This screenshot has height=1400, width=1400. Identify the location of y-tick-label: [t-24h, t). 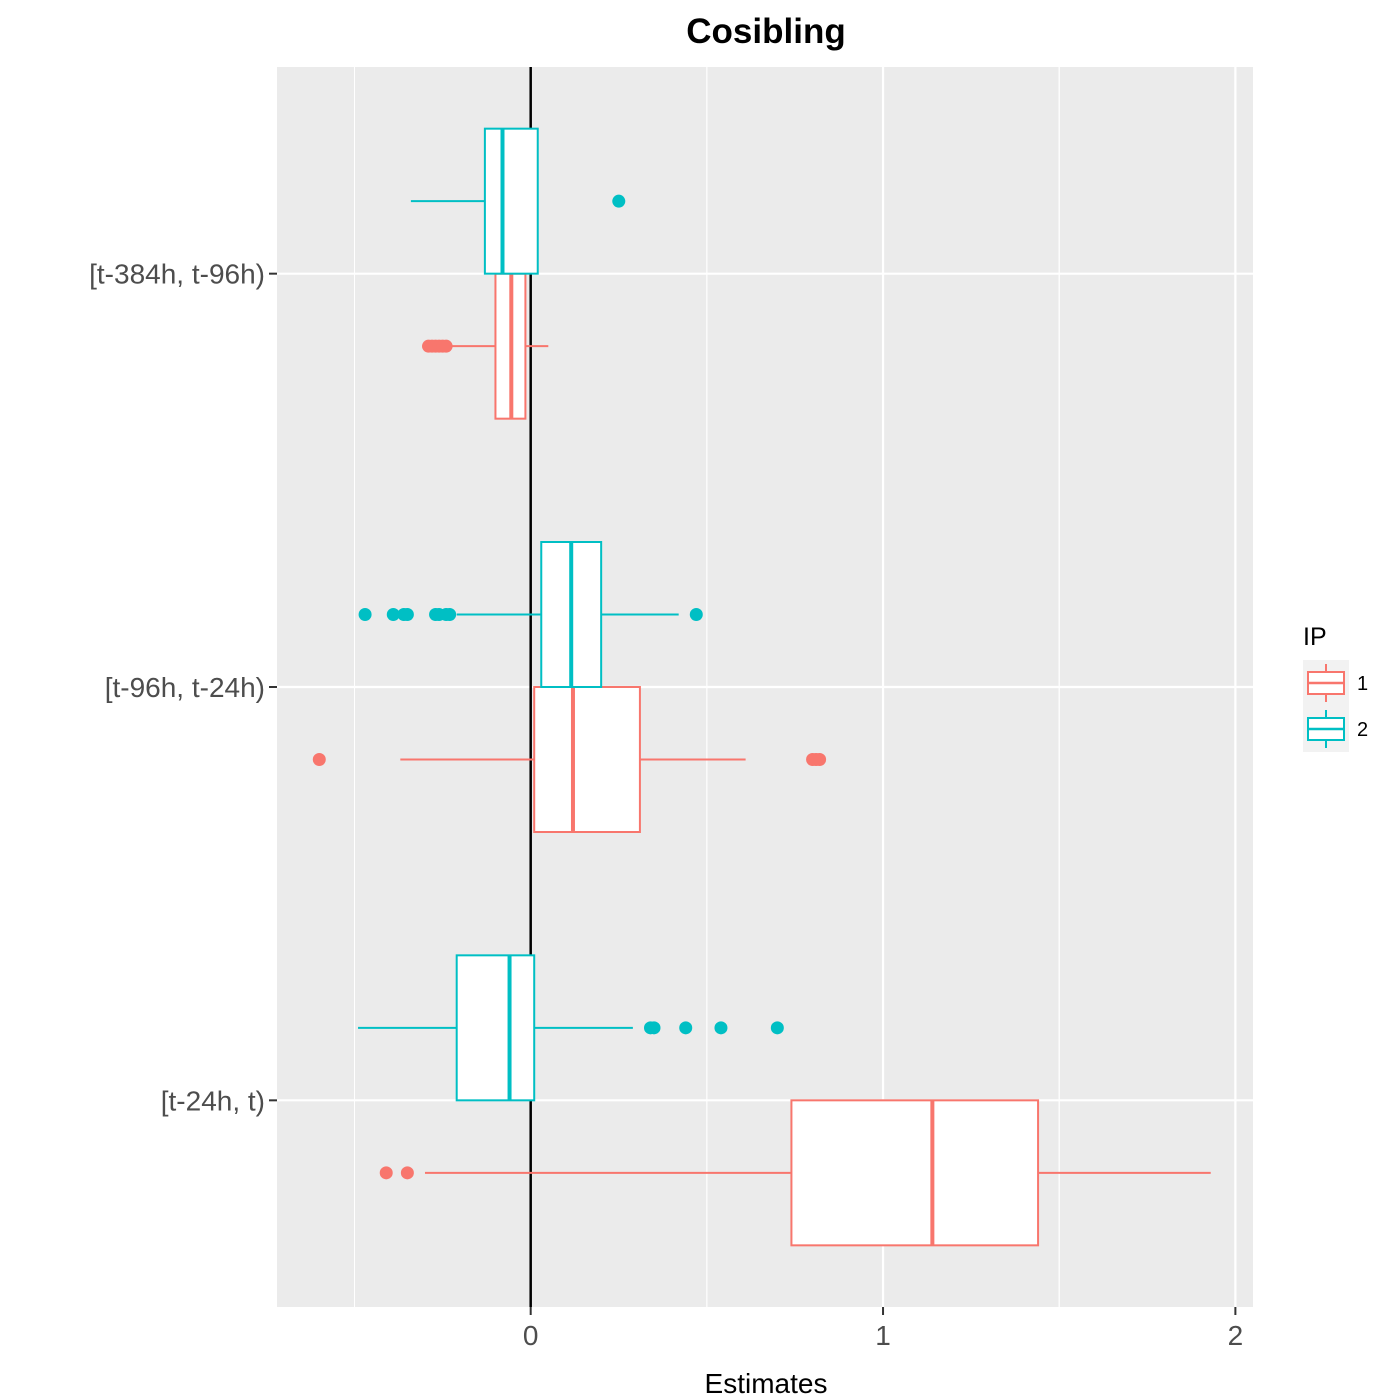
(213, 1100).